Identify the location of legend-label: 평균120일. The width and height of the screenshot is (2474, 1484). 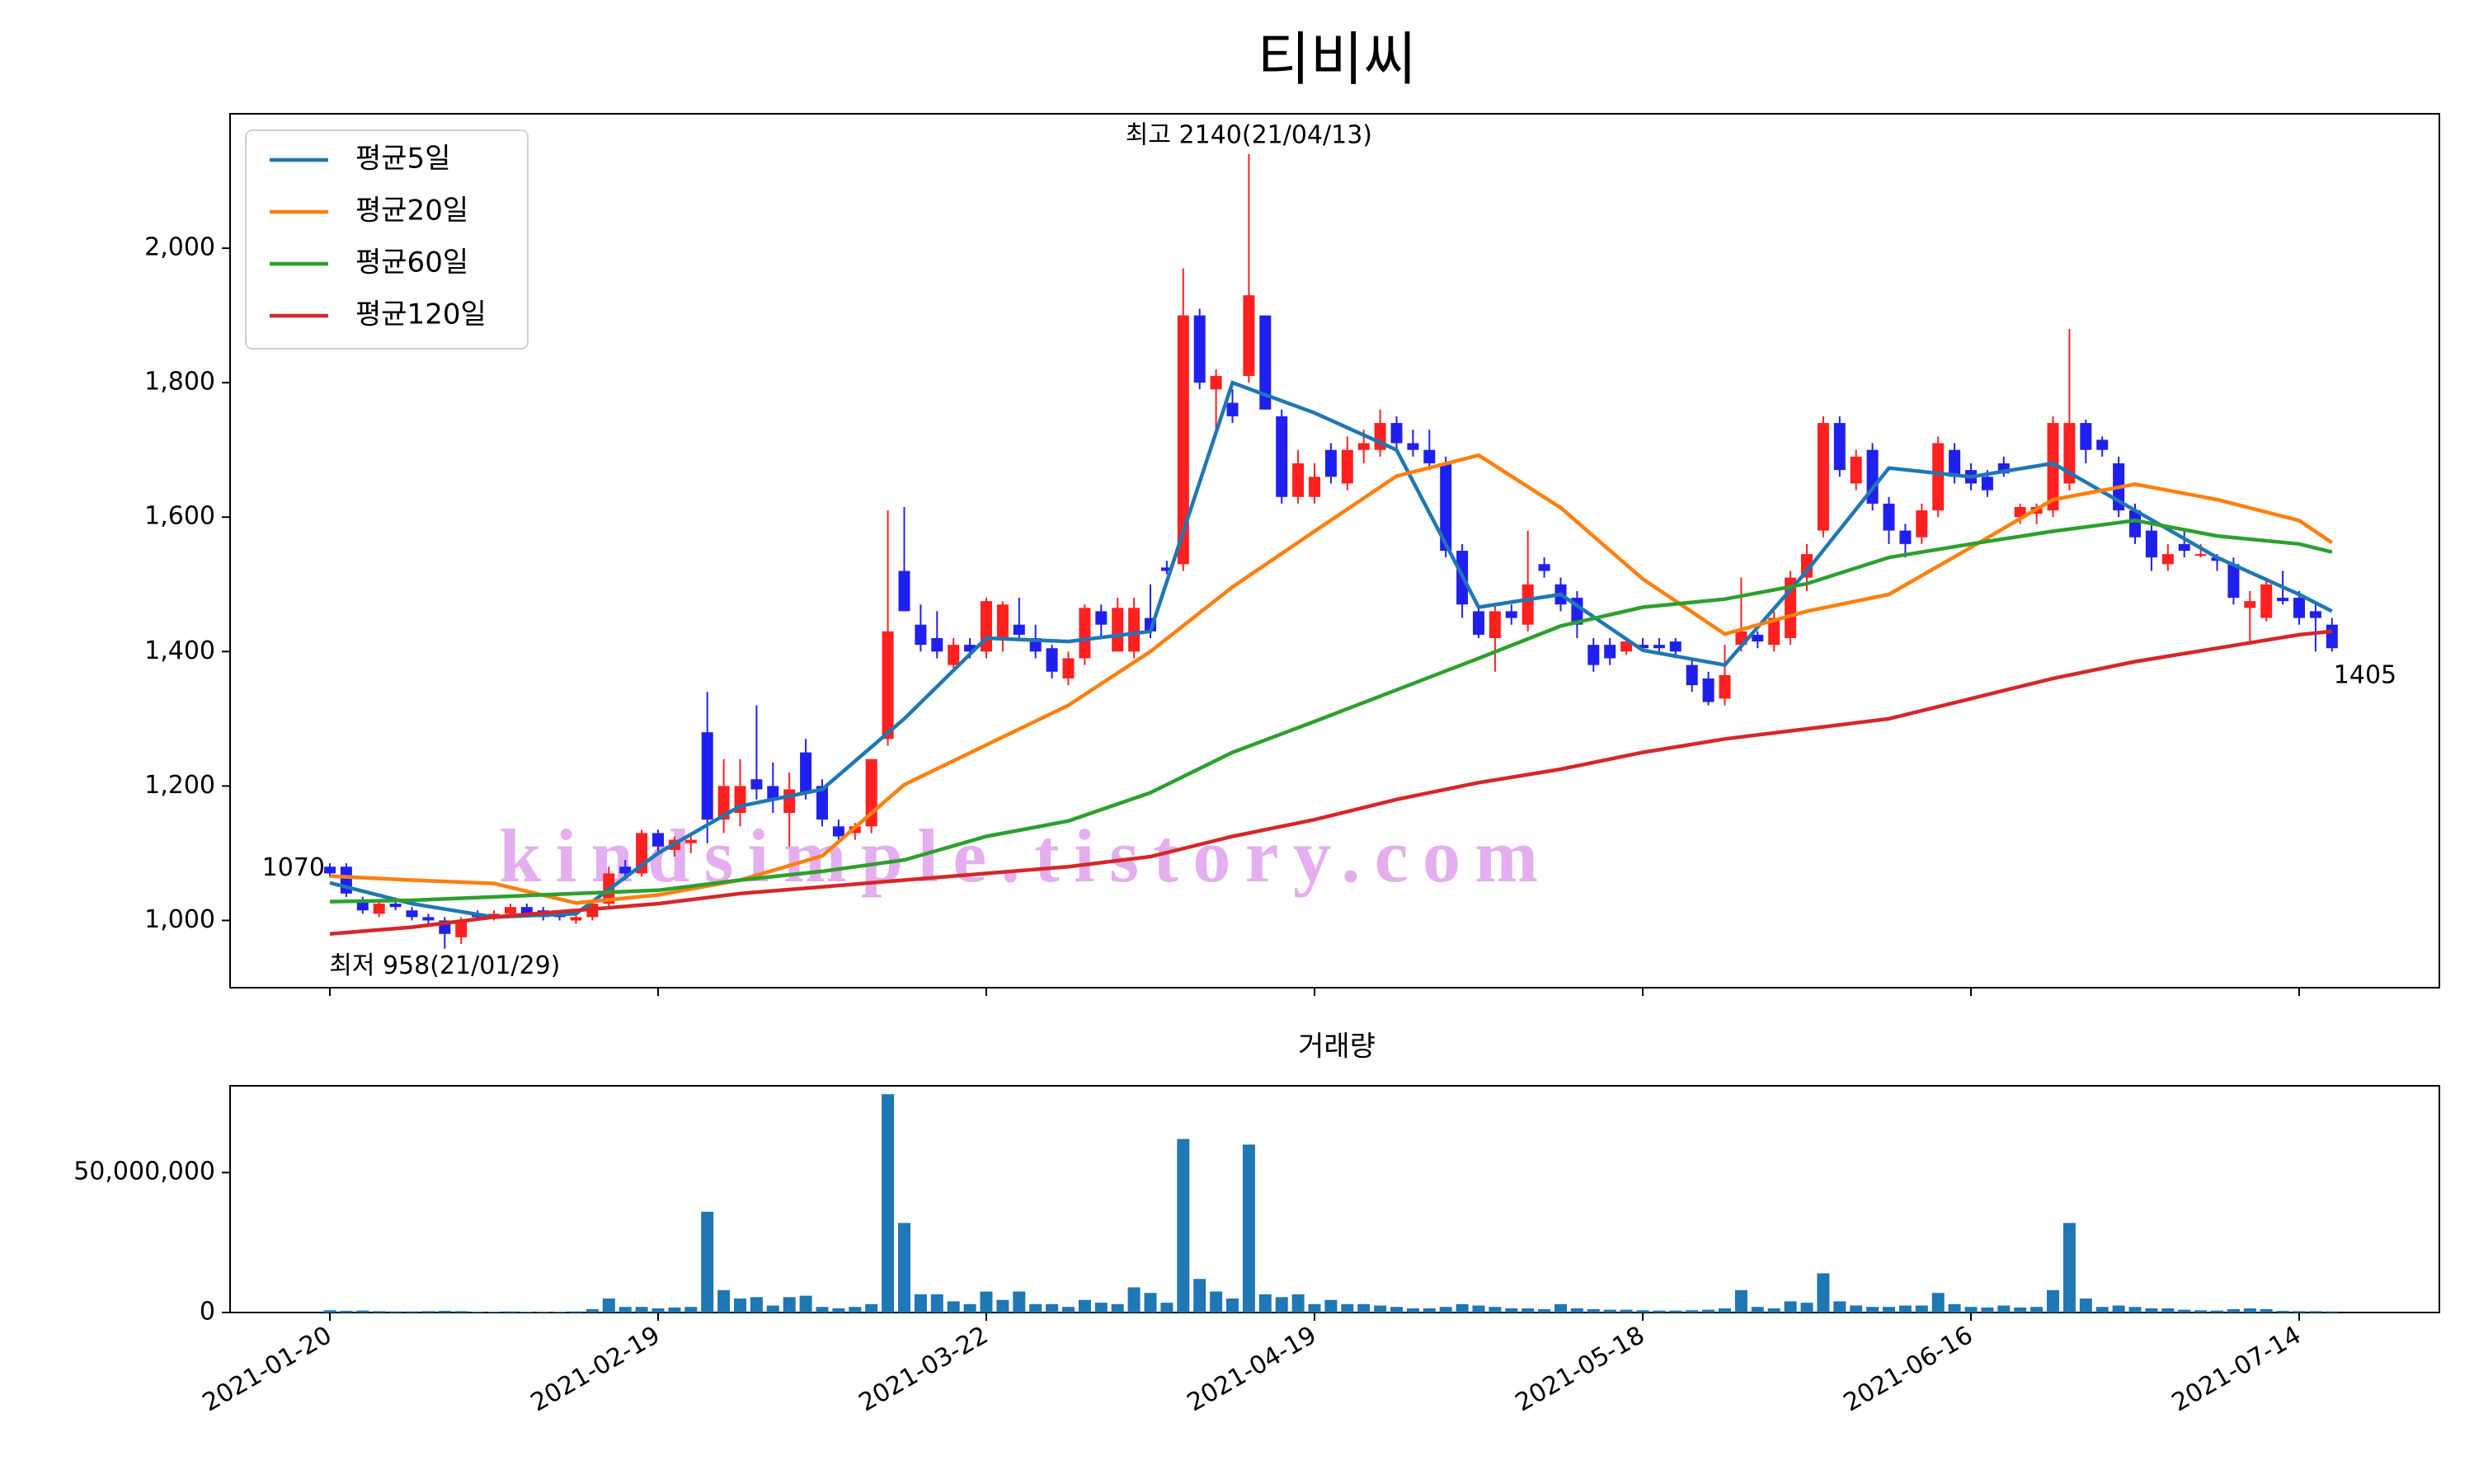
(421, 314).